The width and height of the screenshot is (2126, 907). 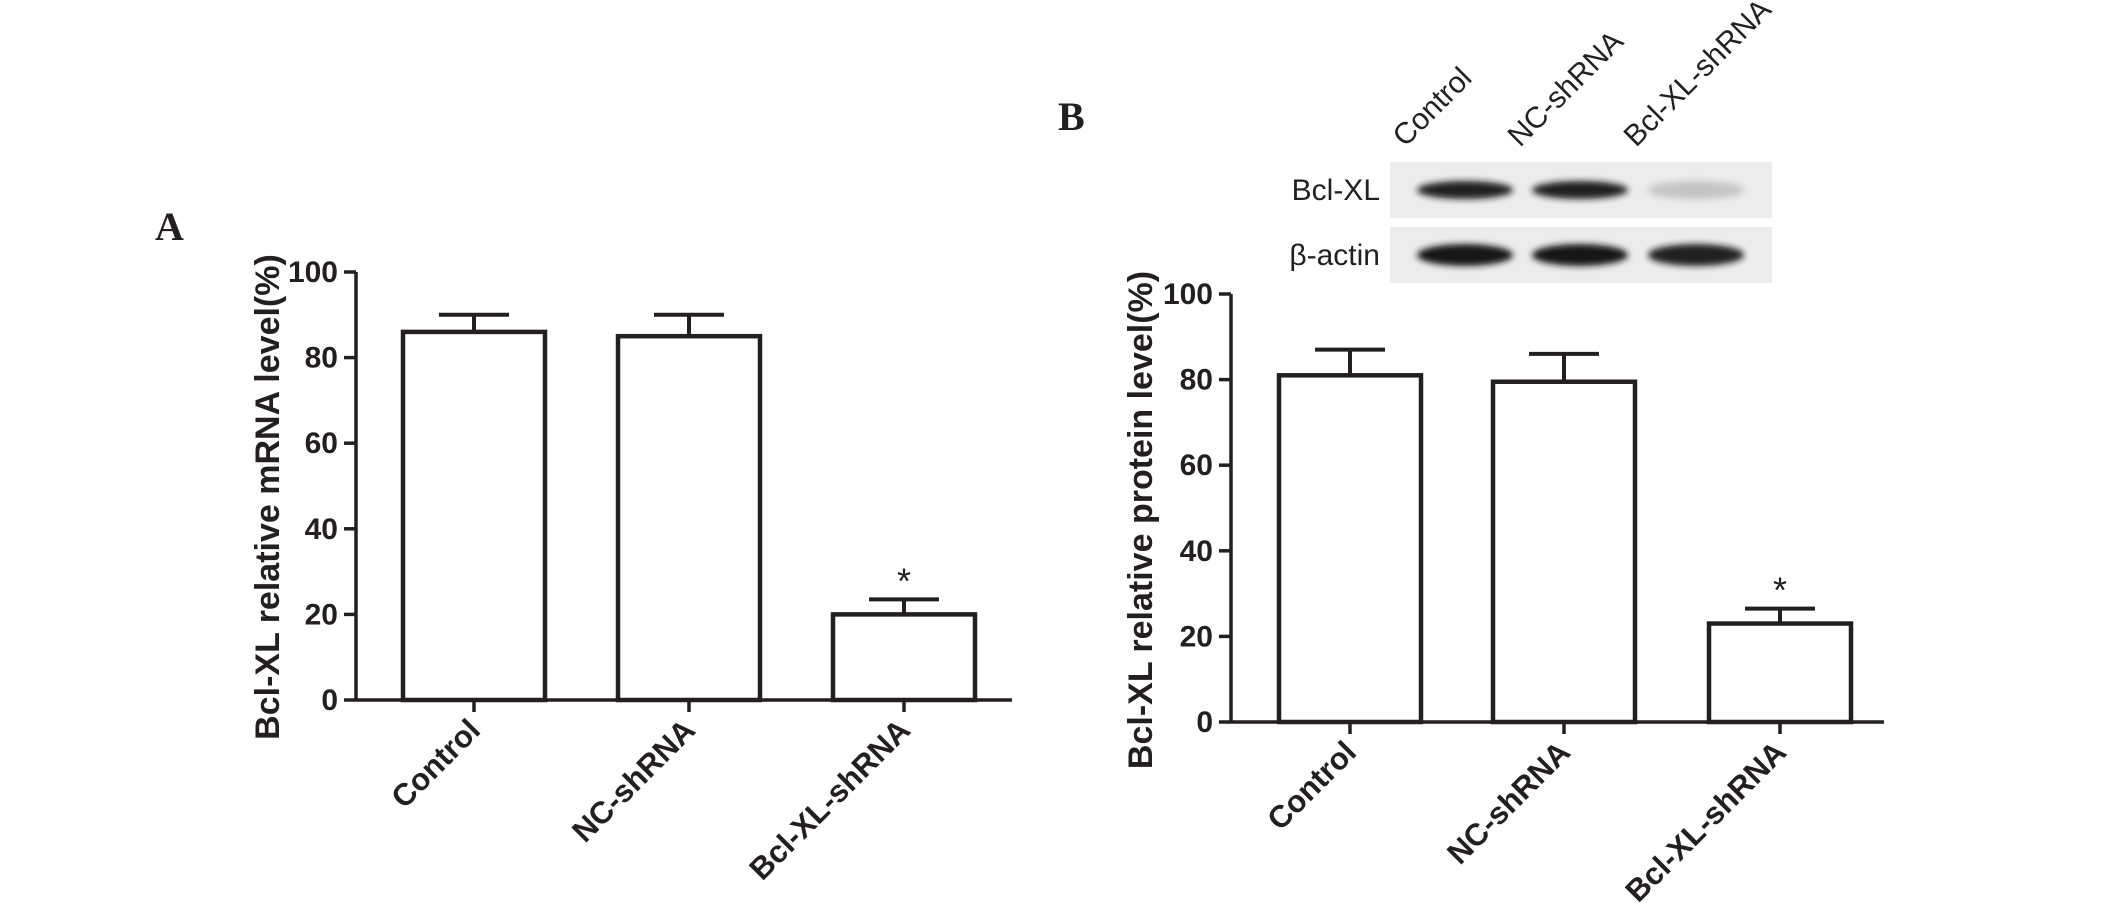 What do you see at coordinates (1141, 520) in the screenshot?
I see `panel-b-y-axis-label: Bcl-XL relative protein level(%)` at bounding box center [1141, 520].